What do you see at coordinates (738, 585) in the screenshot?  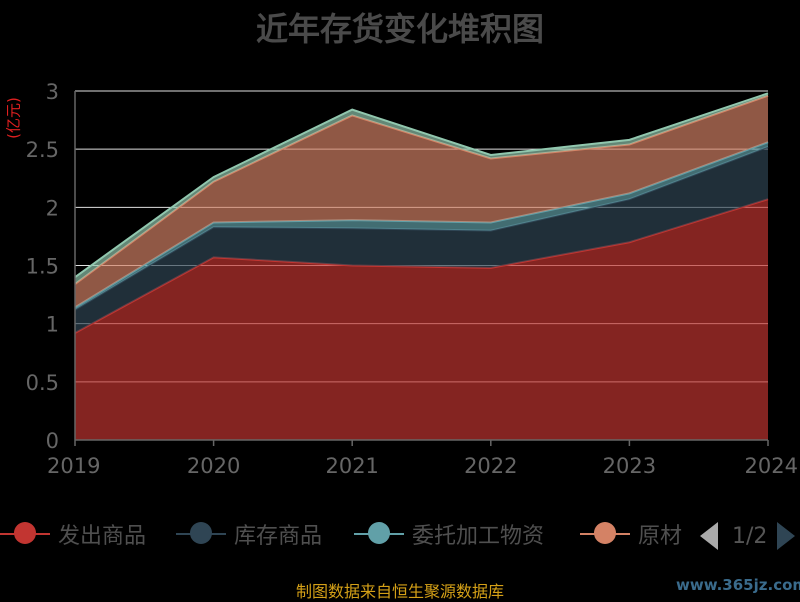 I see `site-watermark: www.365jz.com` at bounding box center [738, 585].